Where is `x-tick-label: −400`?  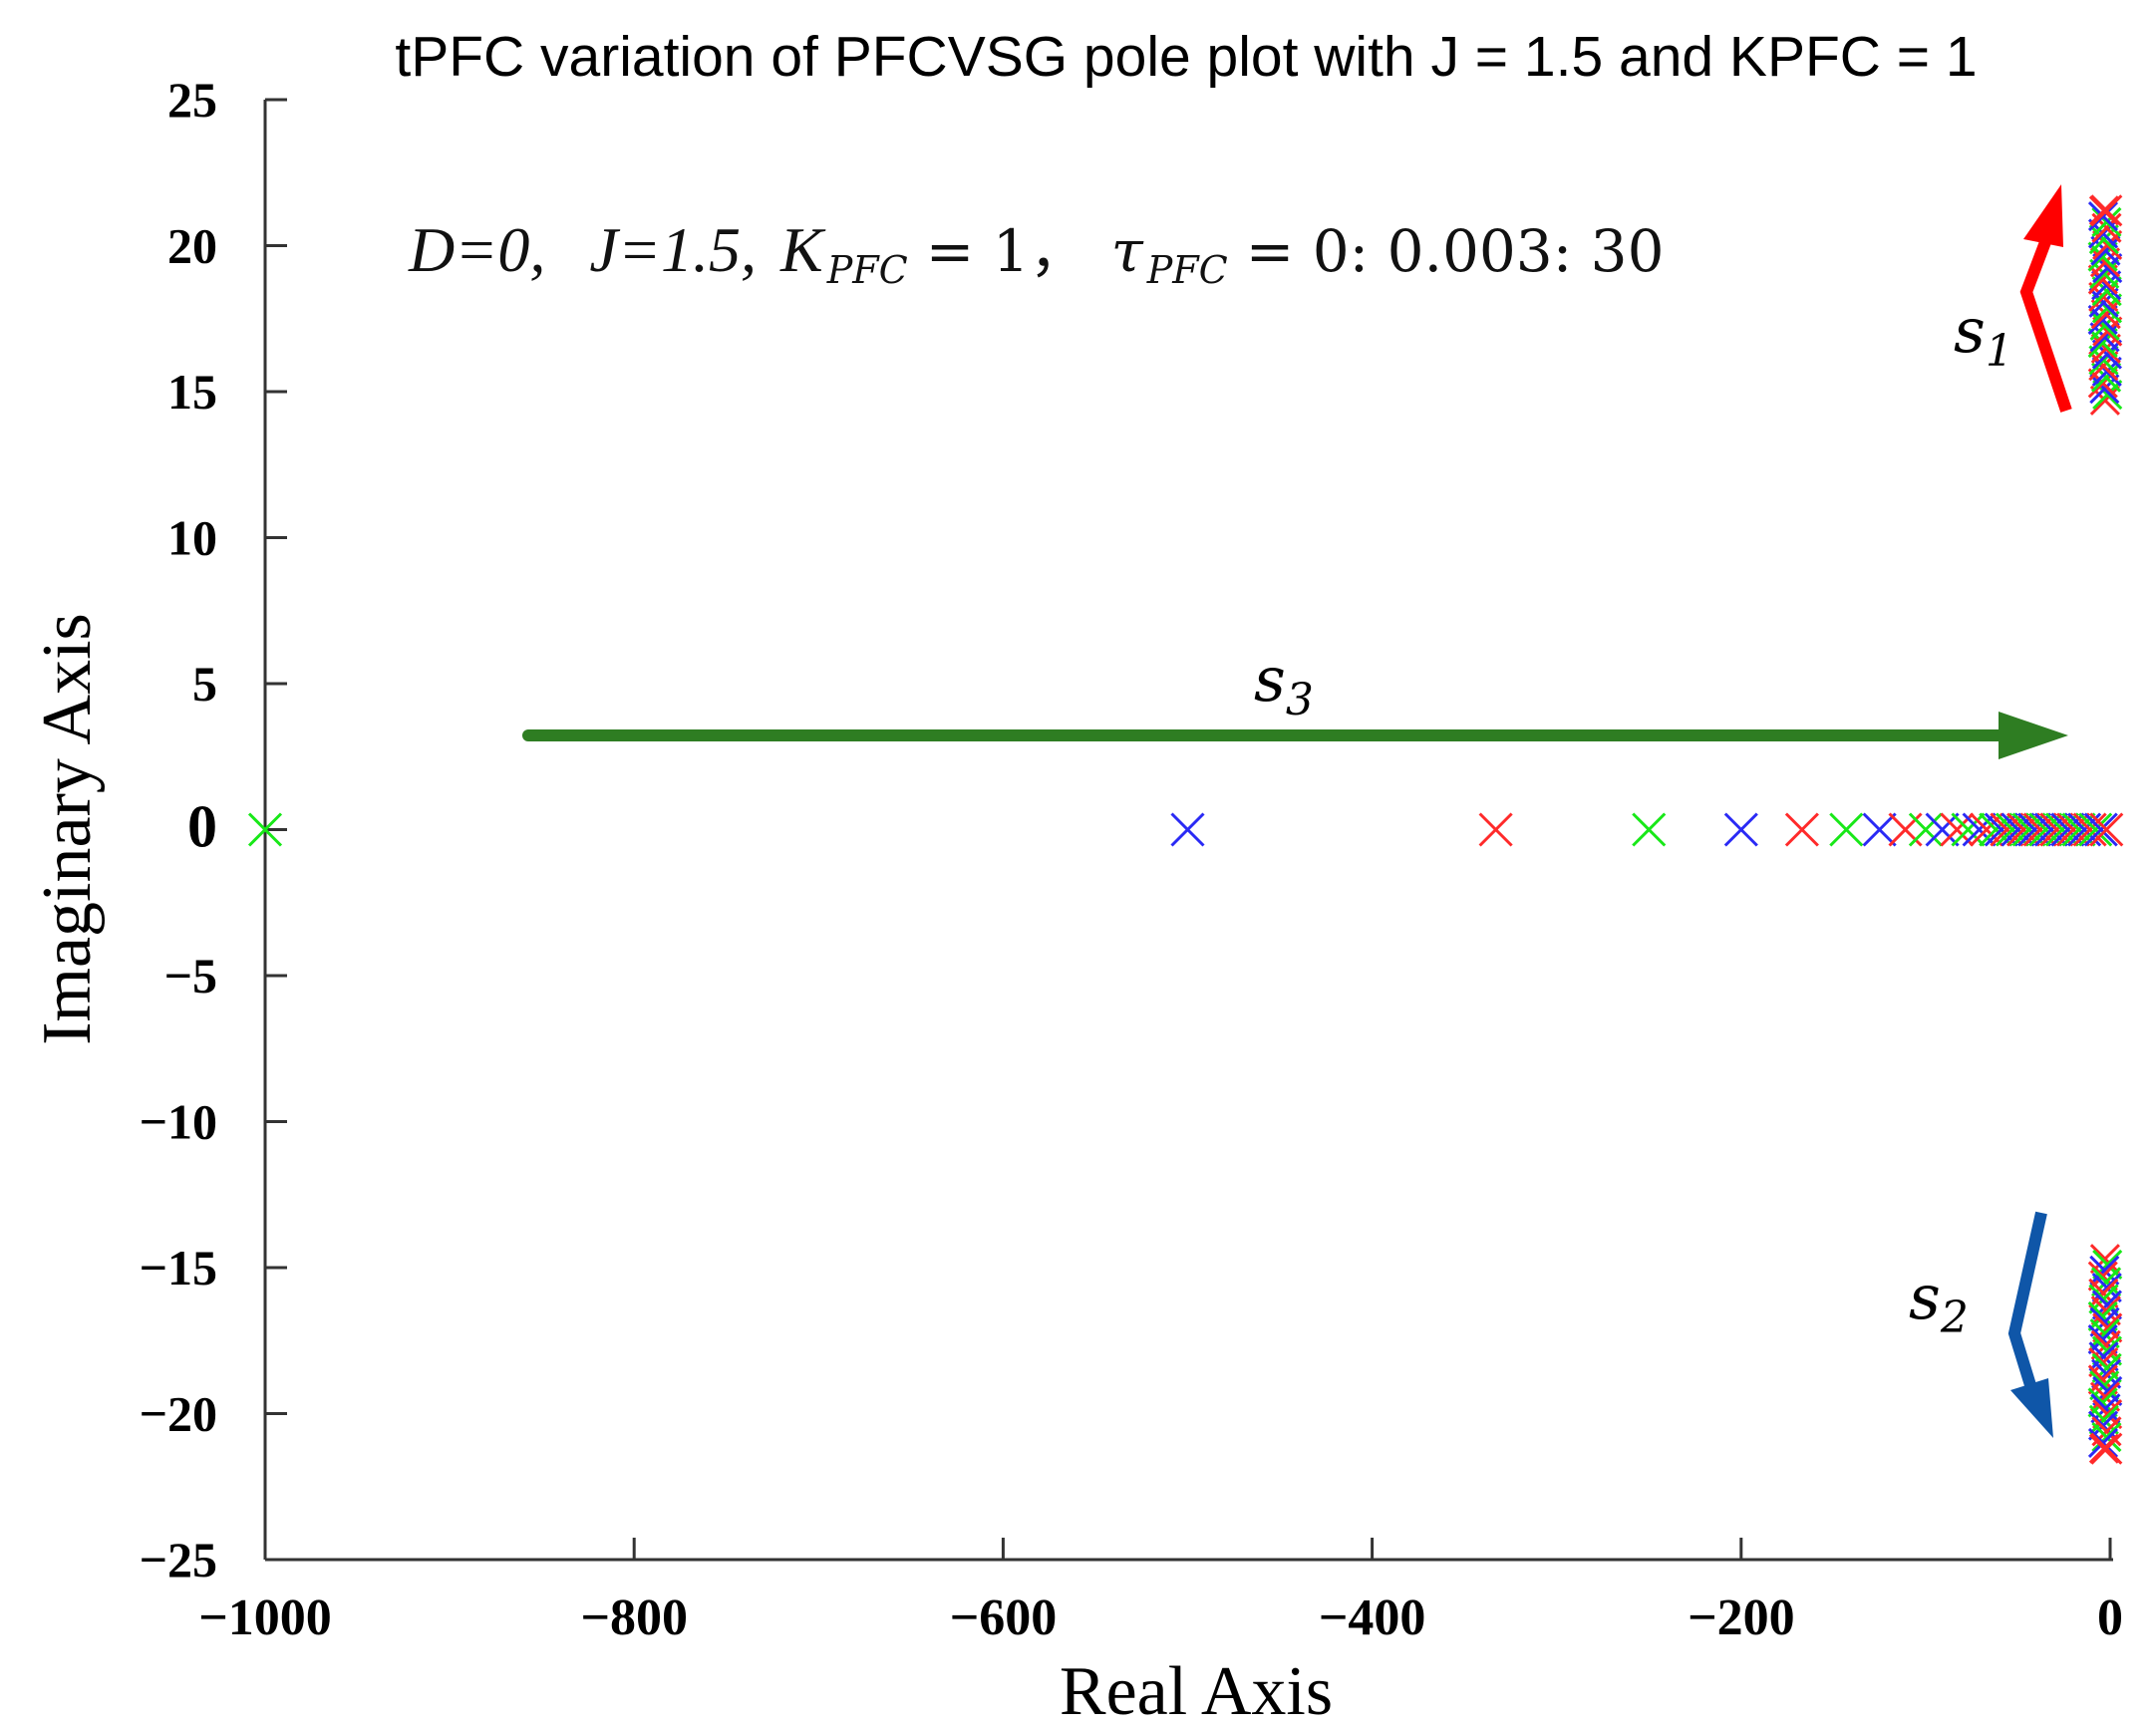 x-tick-label: −400 is located at coordinates (1373, 1617).